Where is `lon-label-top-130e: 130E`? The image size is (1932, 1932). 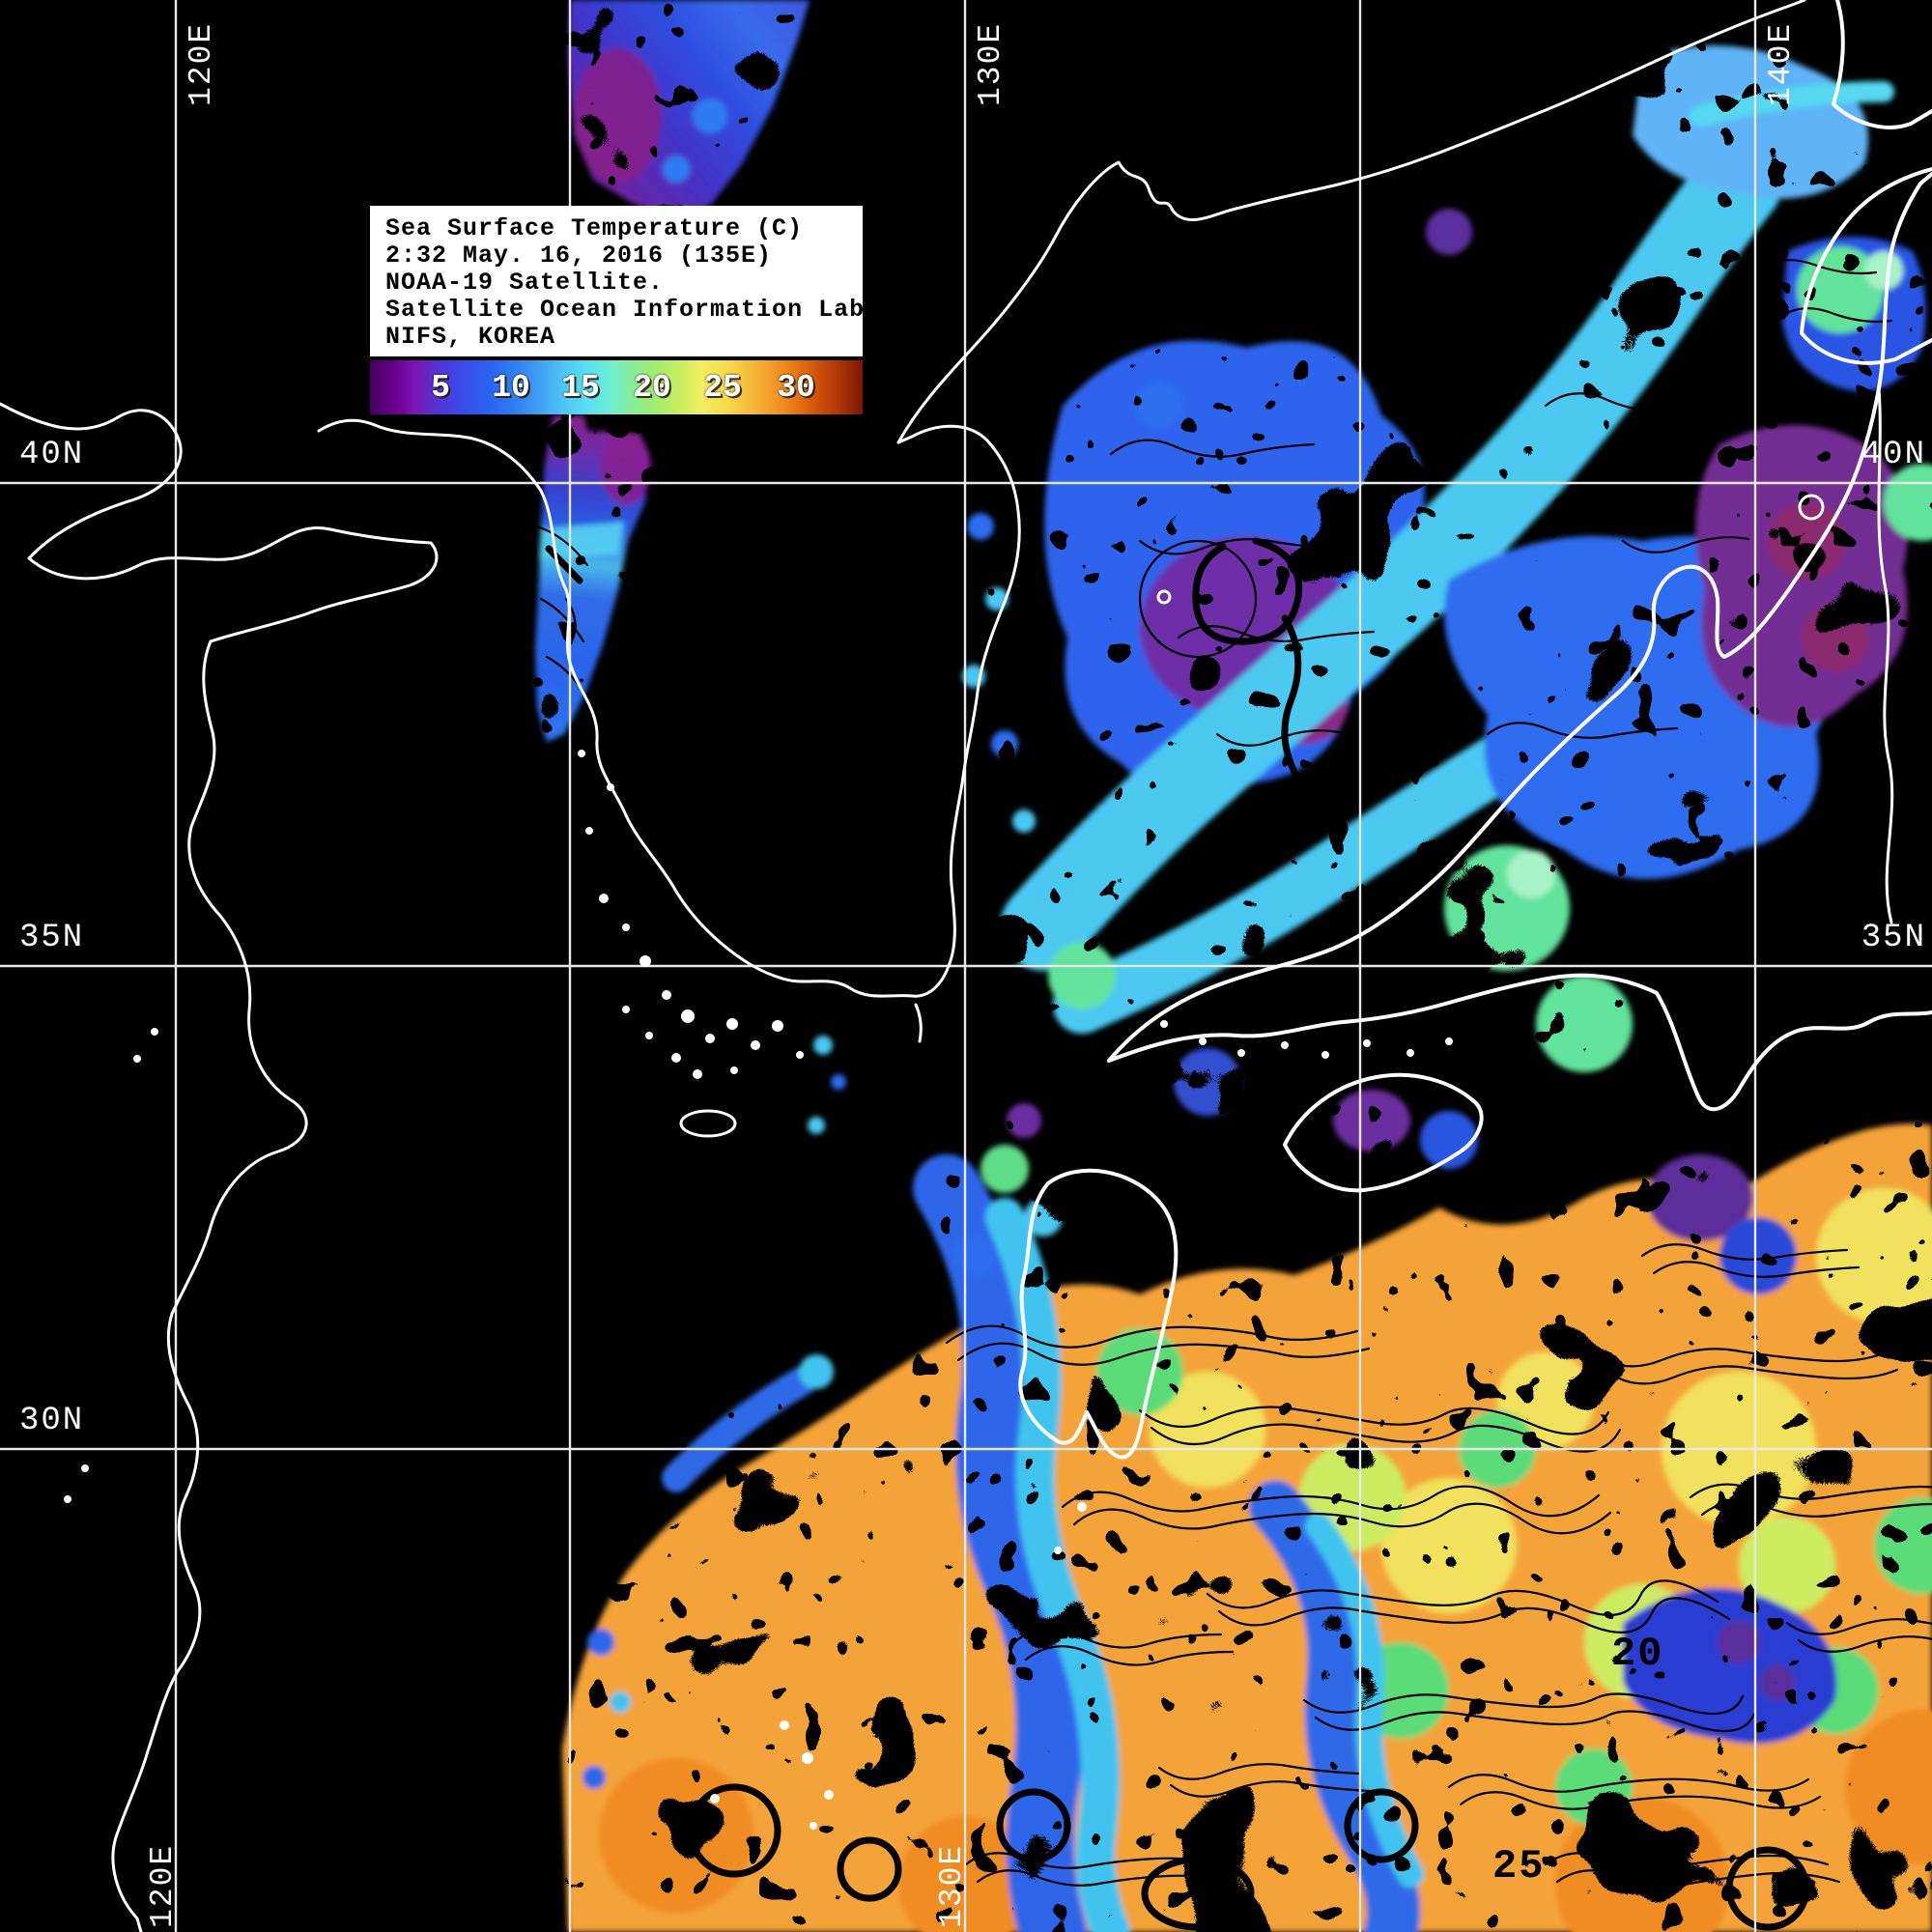 lon-label-top-130e: 130E is located at coordinates (991, 63).